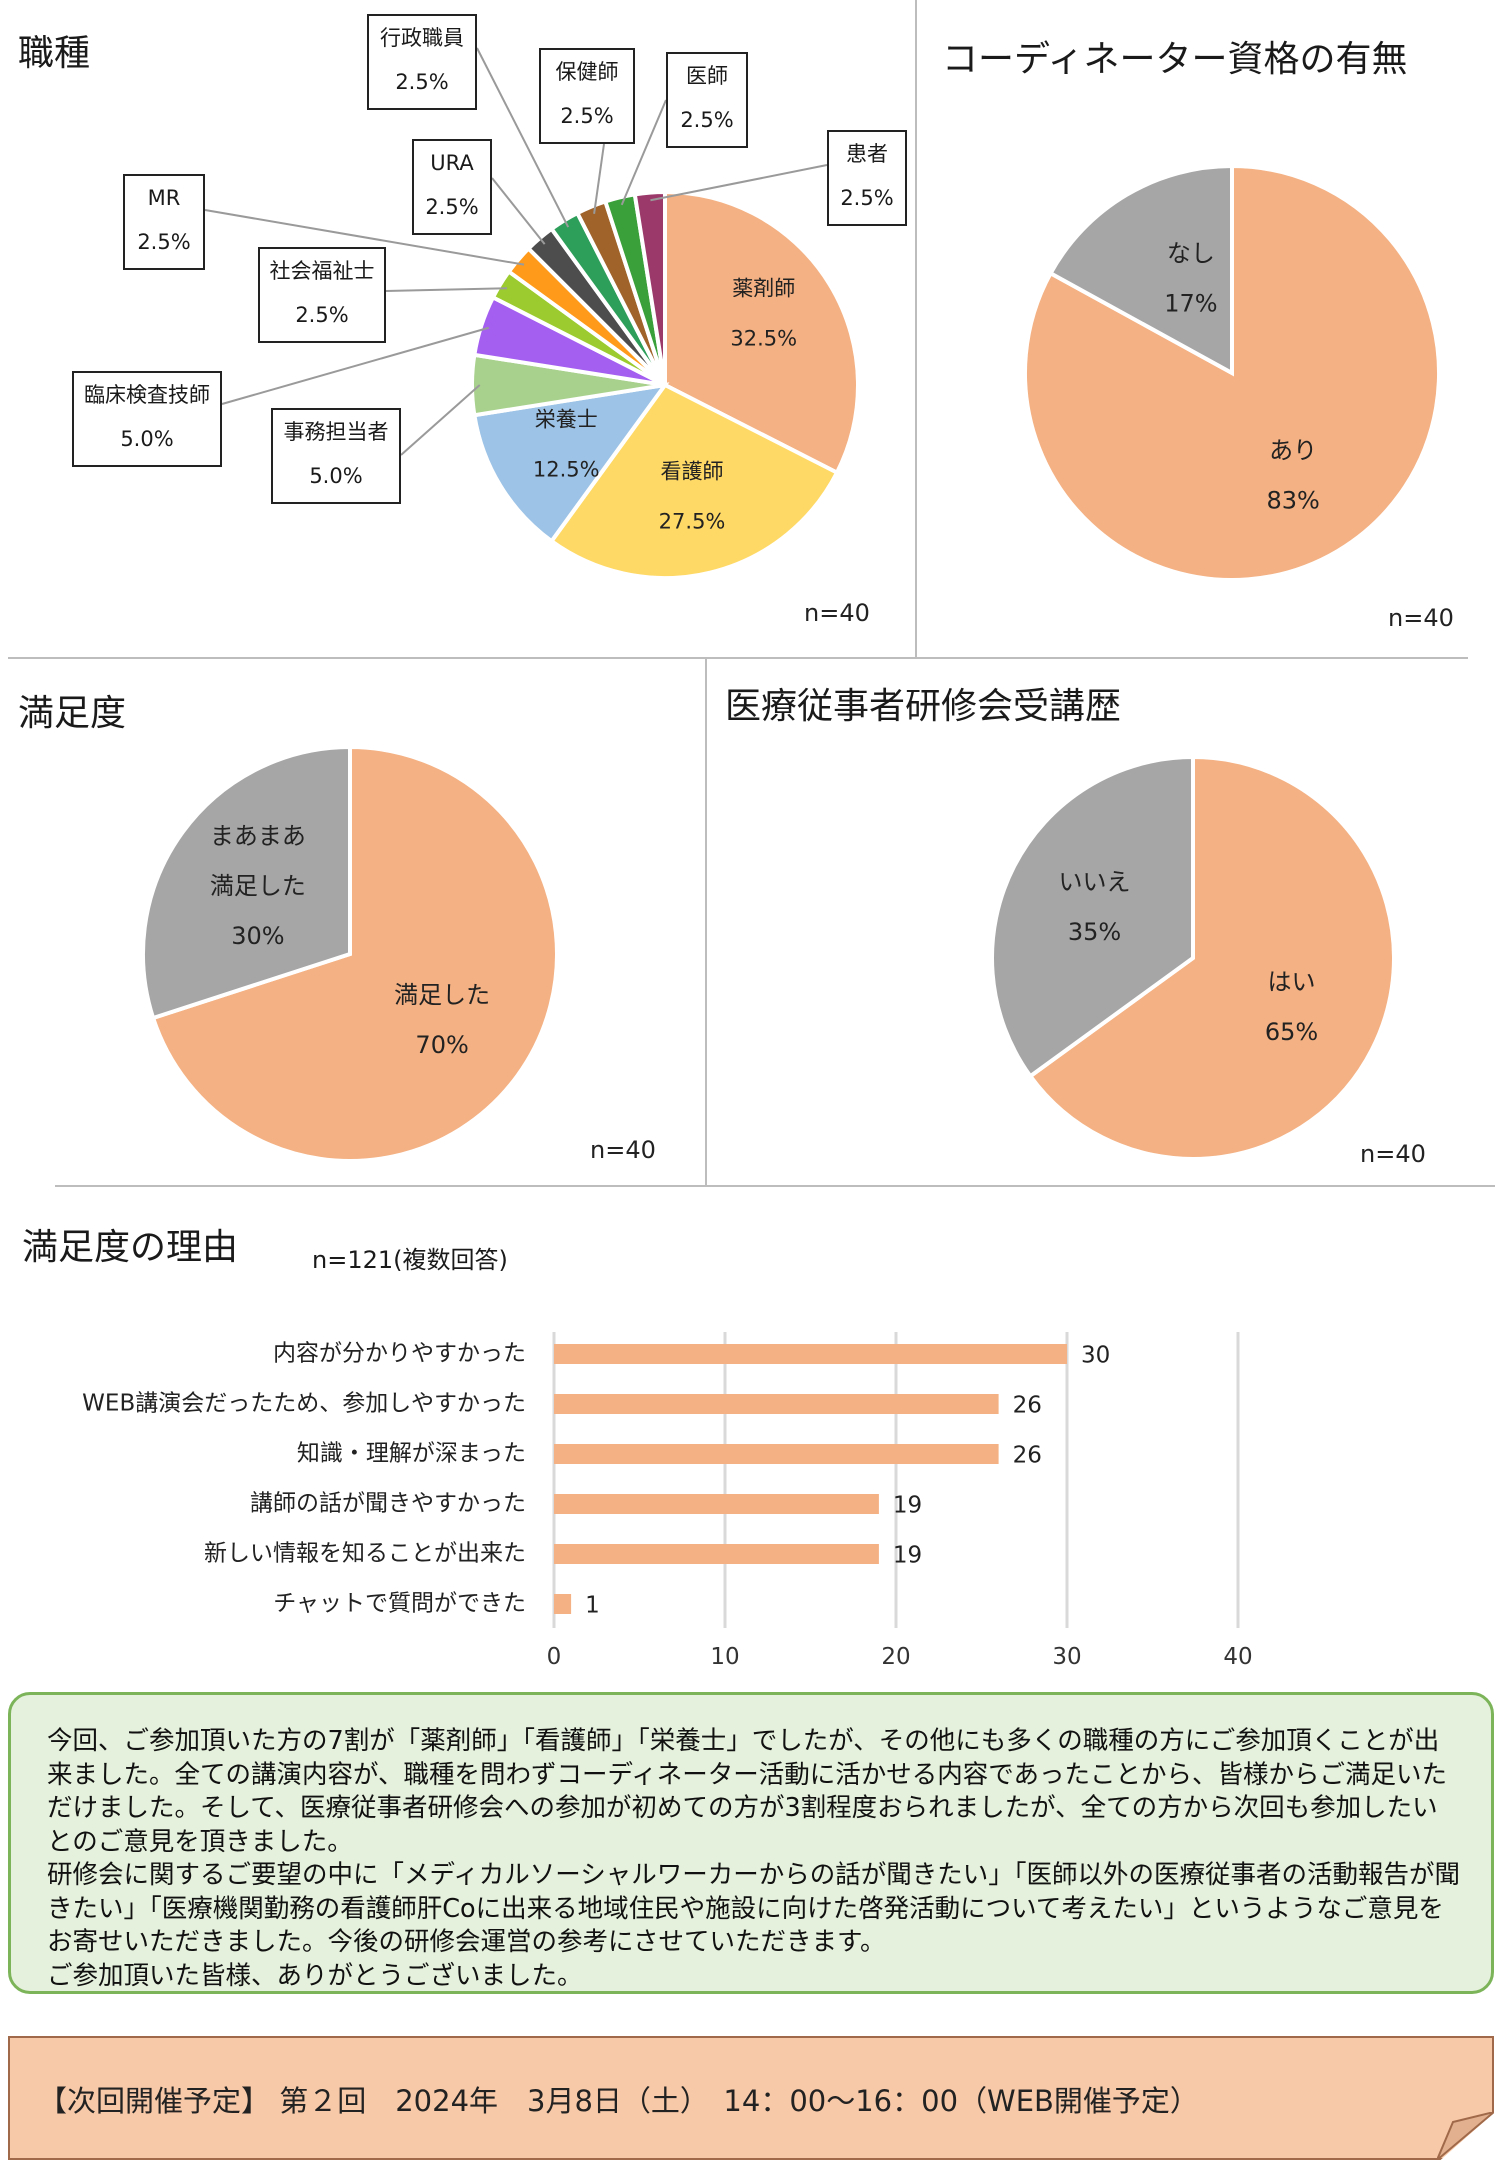 This screenshot has width=1500, height=2167. Describe the element at coordinates (724, 1657) in the screenshot. I see `bar-xtick-10: 10` at that location.